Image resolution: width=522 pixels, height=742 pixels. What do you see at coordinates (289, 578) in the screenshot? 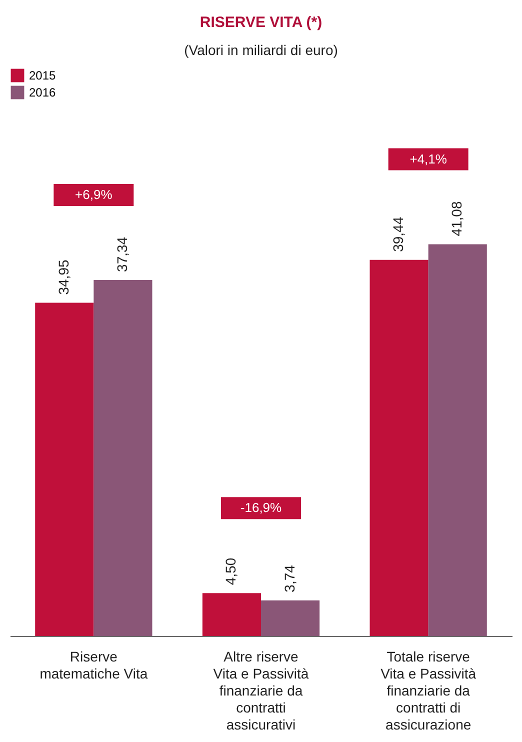
I see `data-label: 3,74` at bounding box center [289, 578].